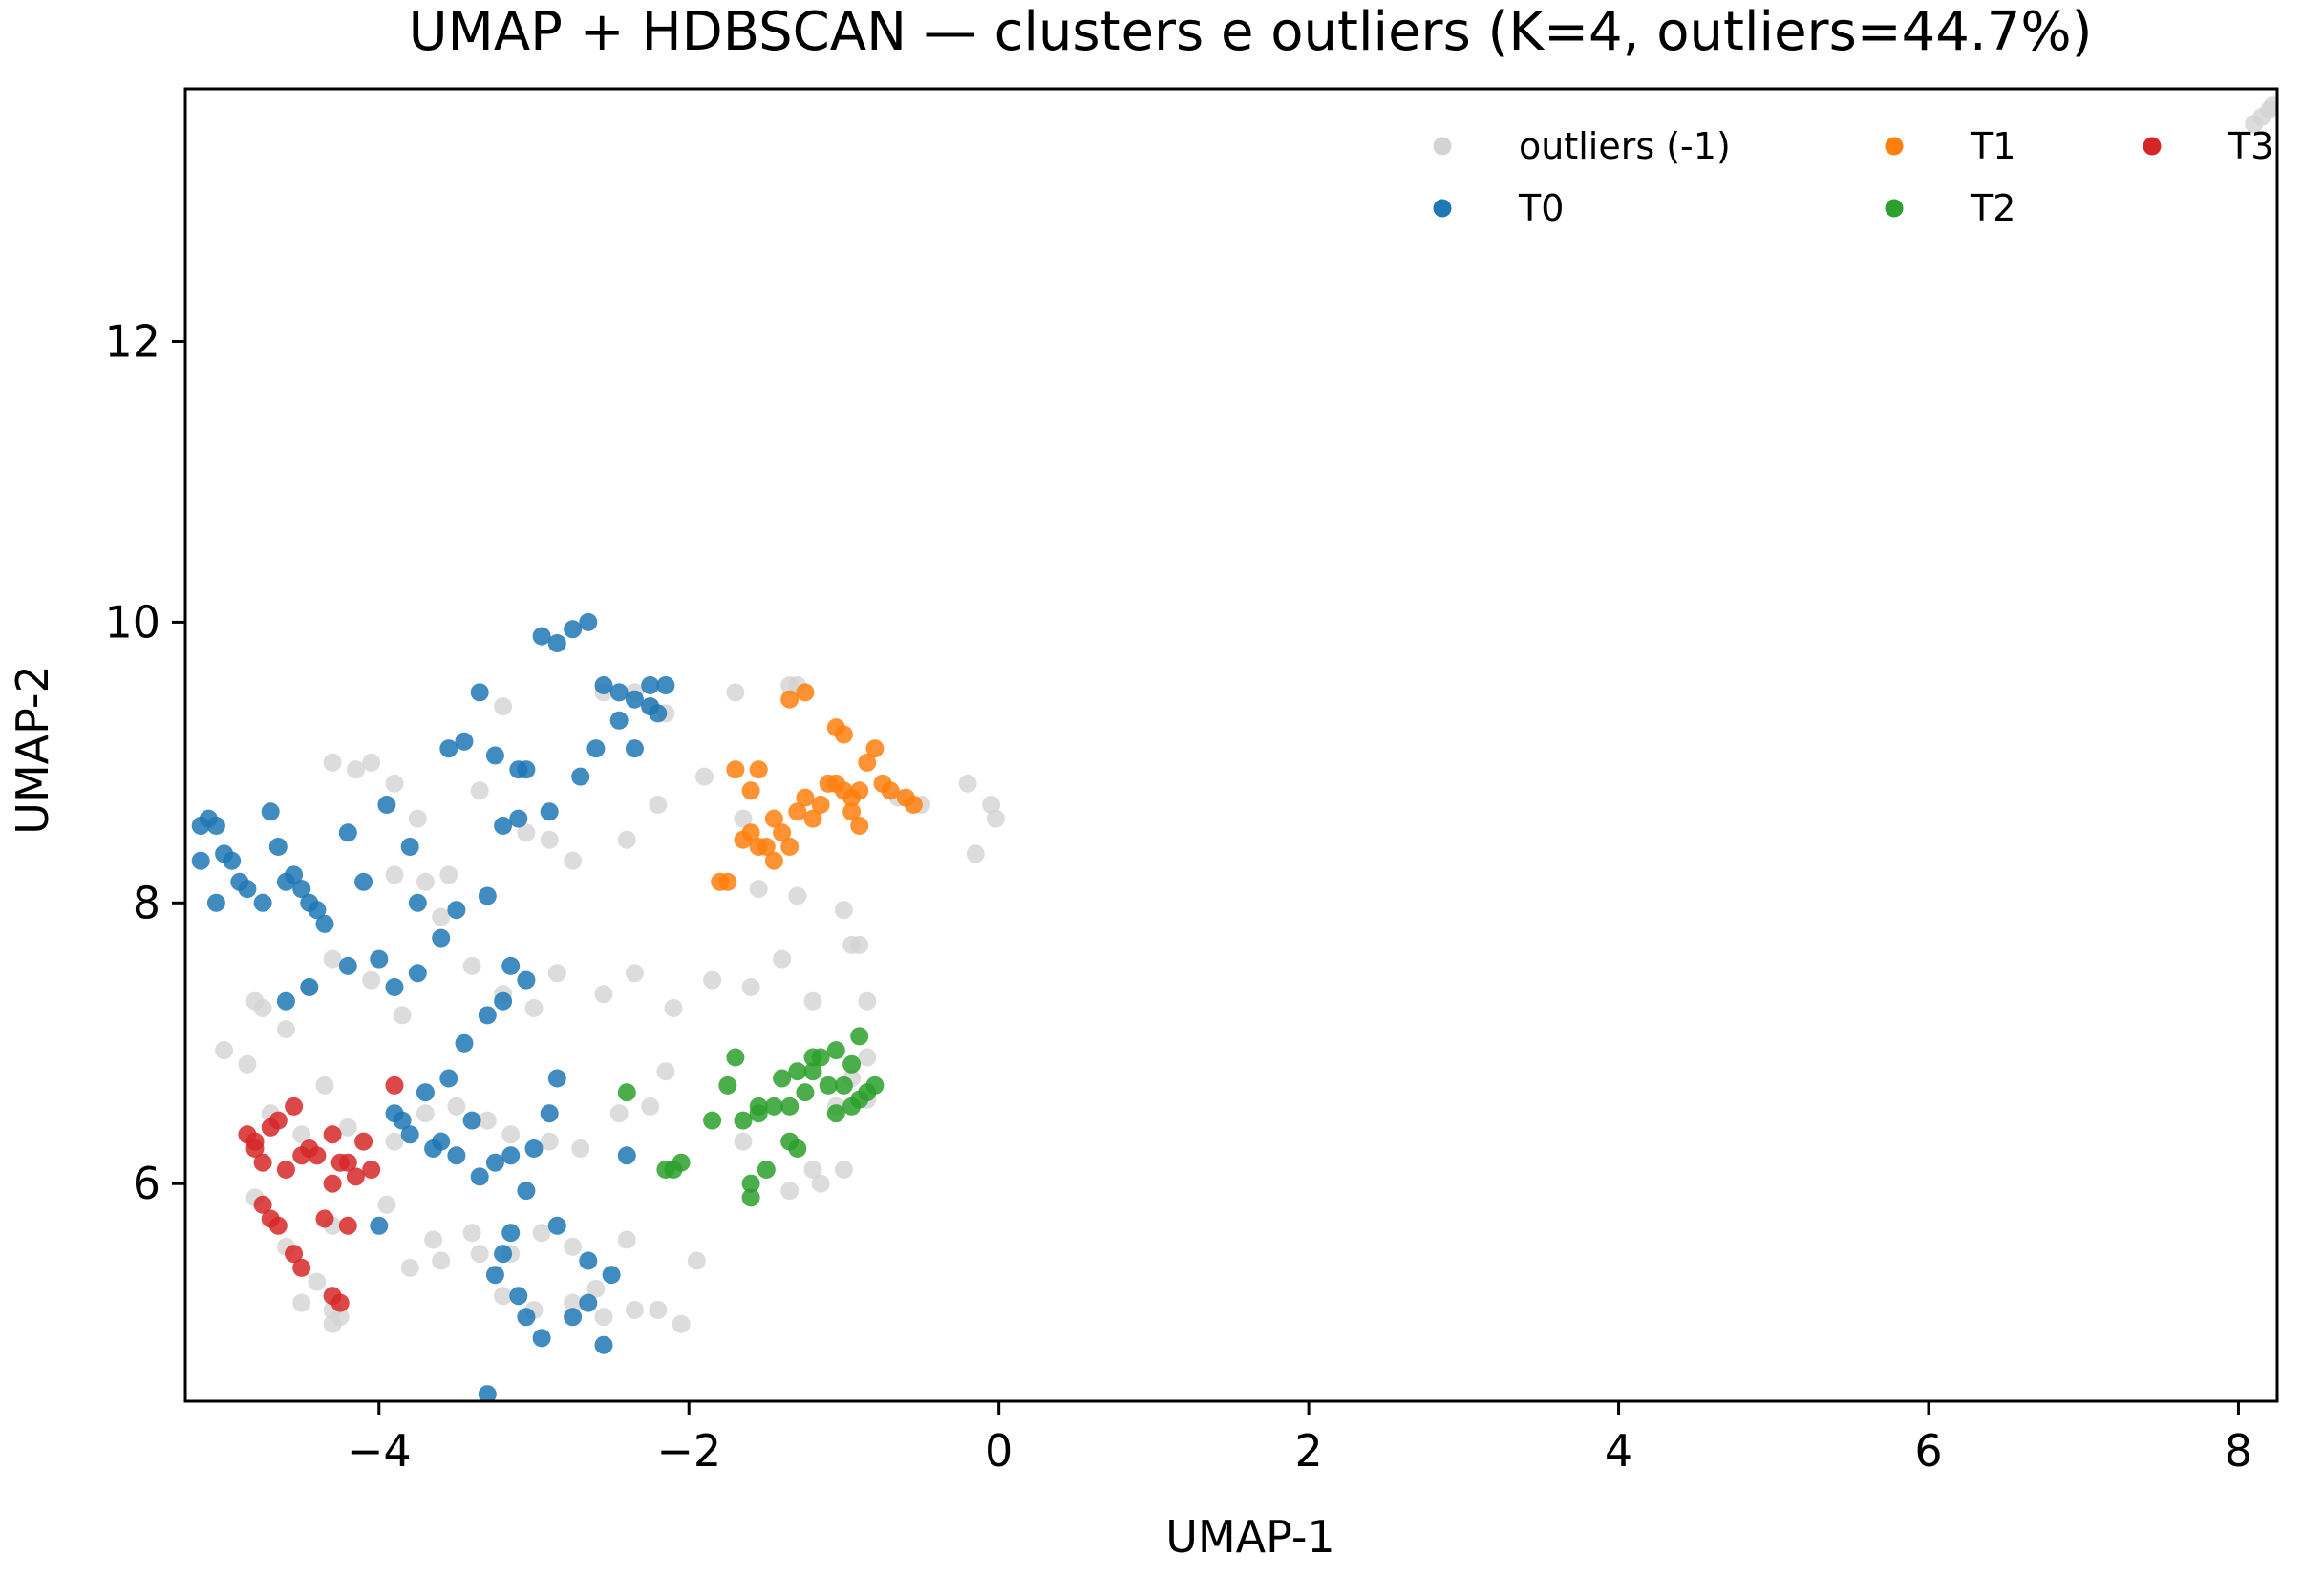 This screenshot has height=1576, width=2324. Describe the element at coordinates (2238, 1451) in the screenshot. I see `x-tick-label: 8` at that location.